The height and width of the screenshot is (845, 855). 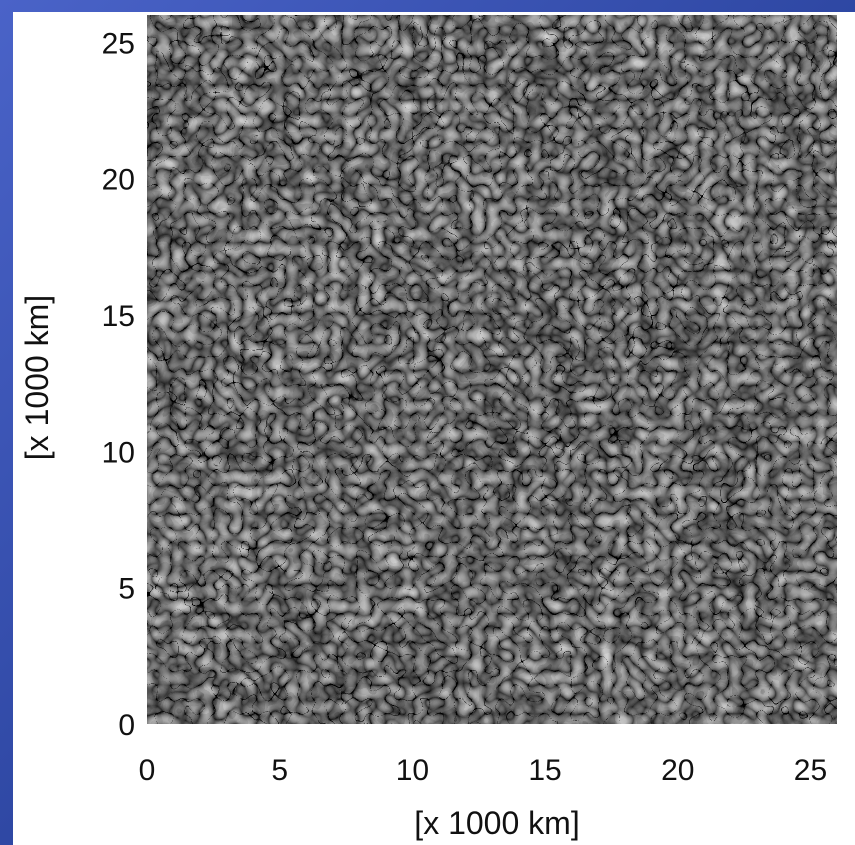 What do you see at coordinates (412, 770) in the screenshot?
I see `x-tick-label: 10` at bounding box center [412, 770].